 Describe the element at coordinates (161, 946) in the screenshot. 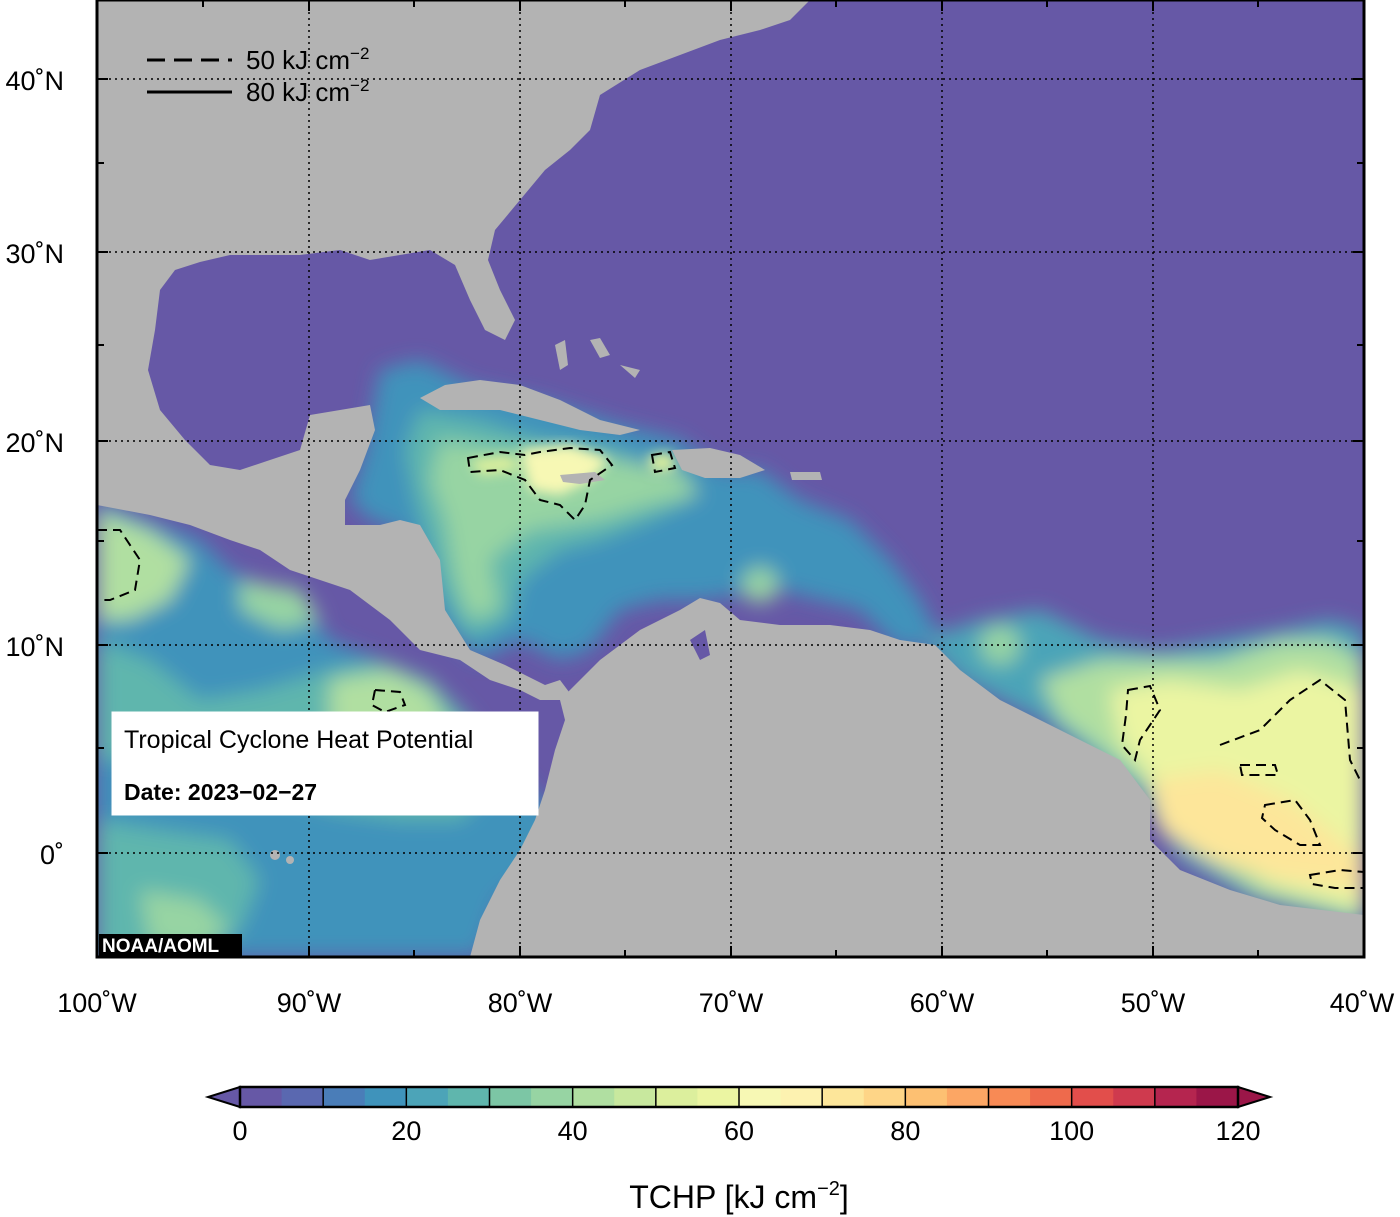

I see `credit-text: NOAA/AOML` at that location.